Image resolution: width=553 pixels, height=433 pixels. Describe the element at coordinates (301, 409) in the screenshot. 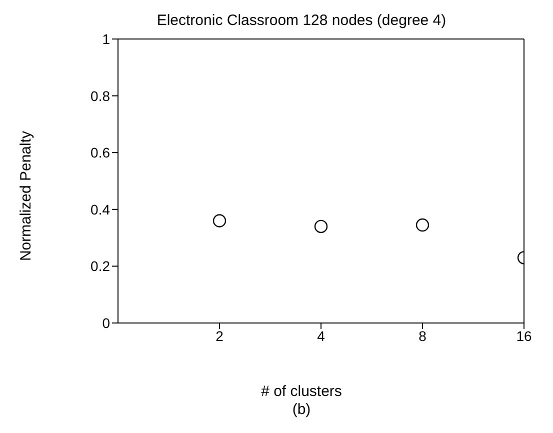

I see `text: (b)` at that location.